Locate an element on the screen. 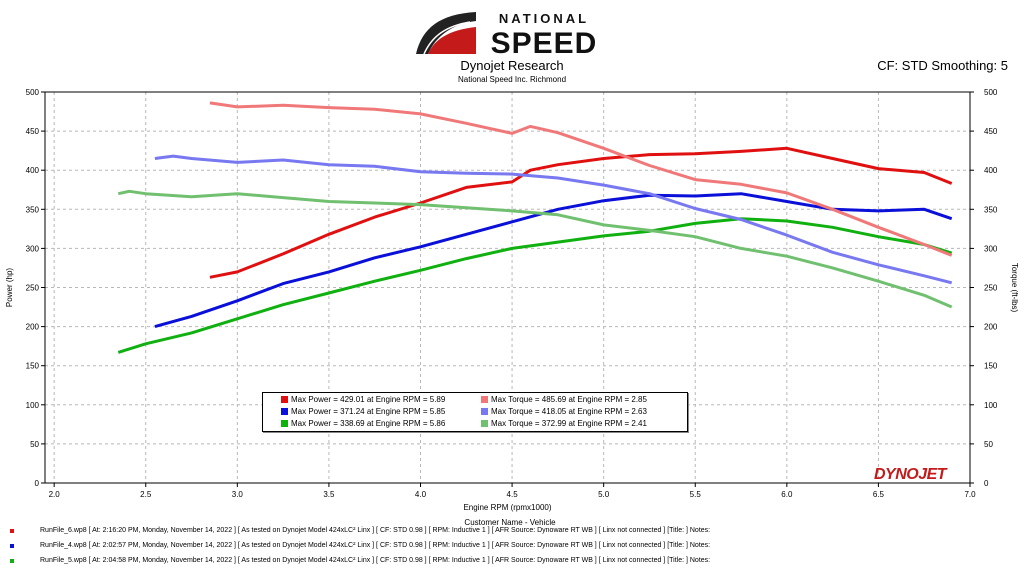 Image resolution: width=1024 pixels, height=576 pixels. legend-text: Max Torque = 485.69 at Engine RPM = 2.85 is located at coordinates (569, 399).